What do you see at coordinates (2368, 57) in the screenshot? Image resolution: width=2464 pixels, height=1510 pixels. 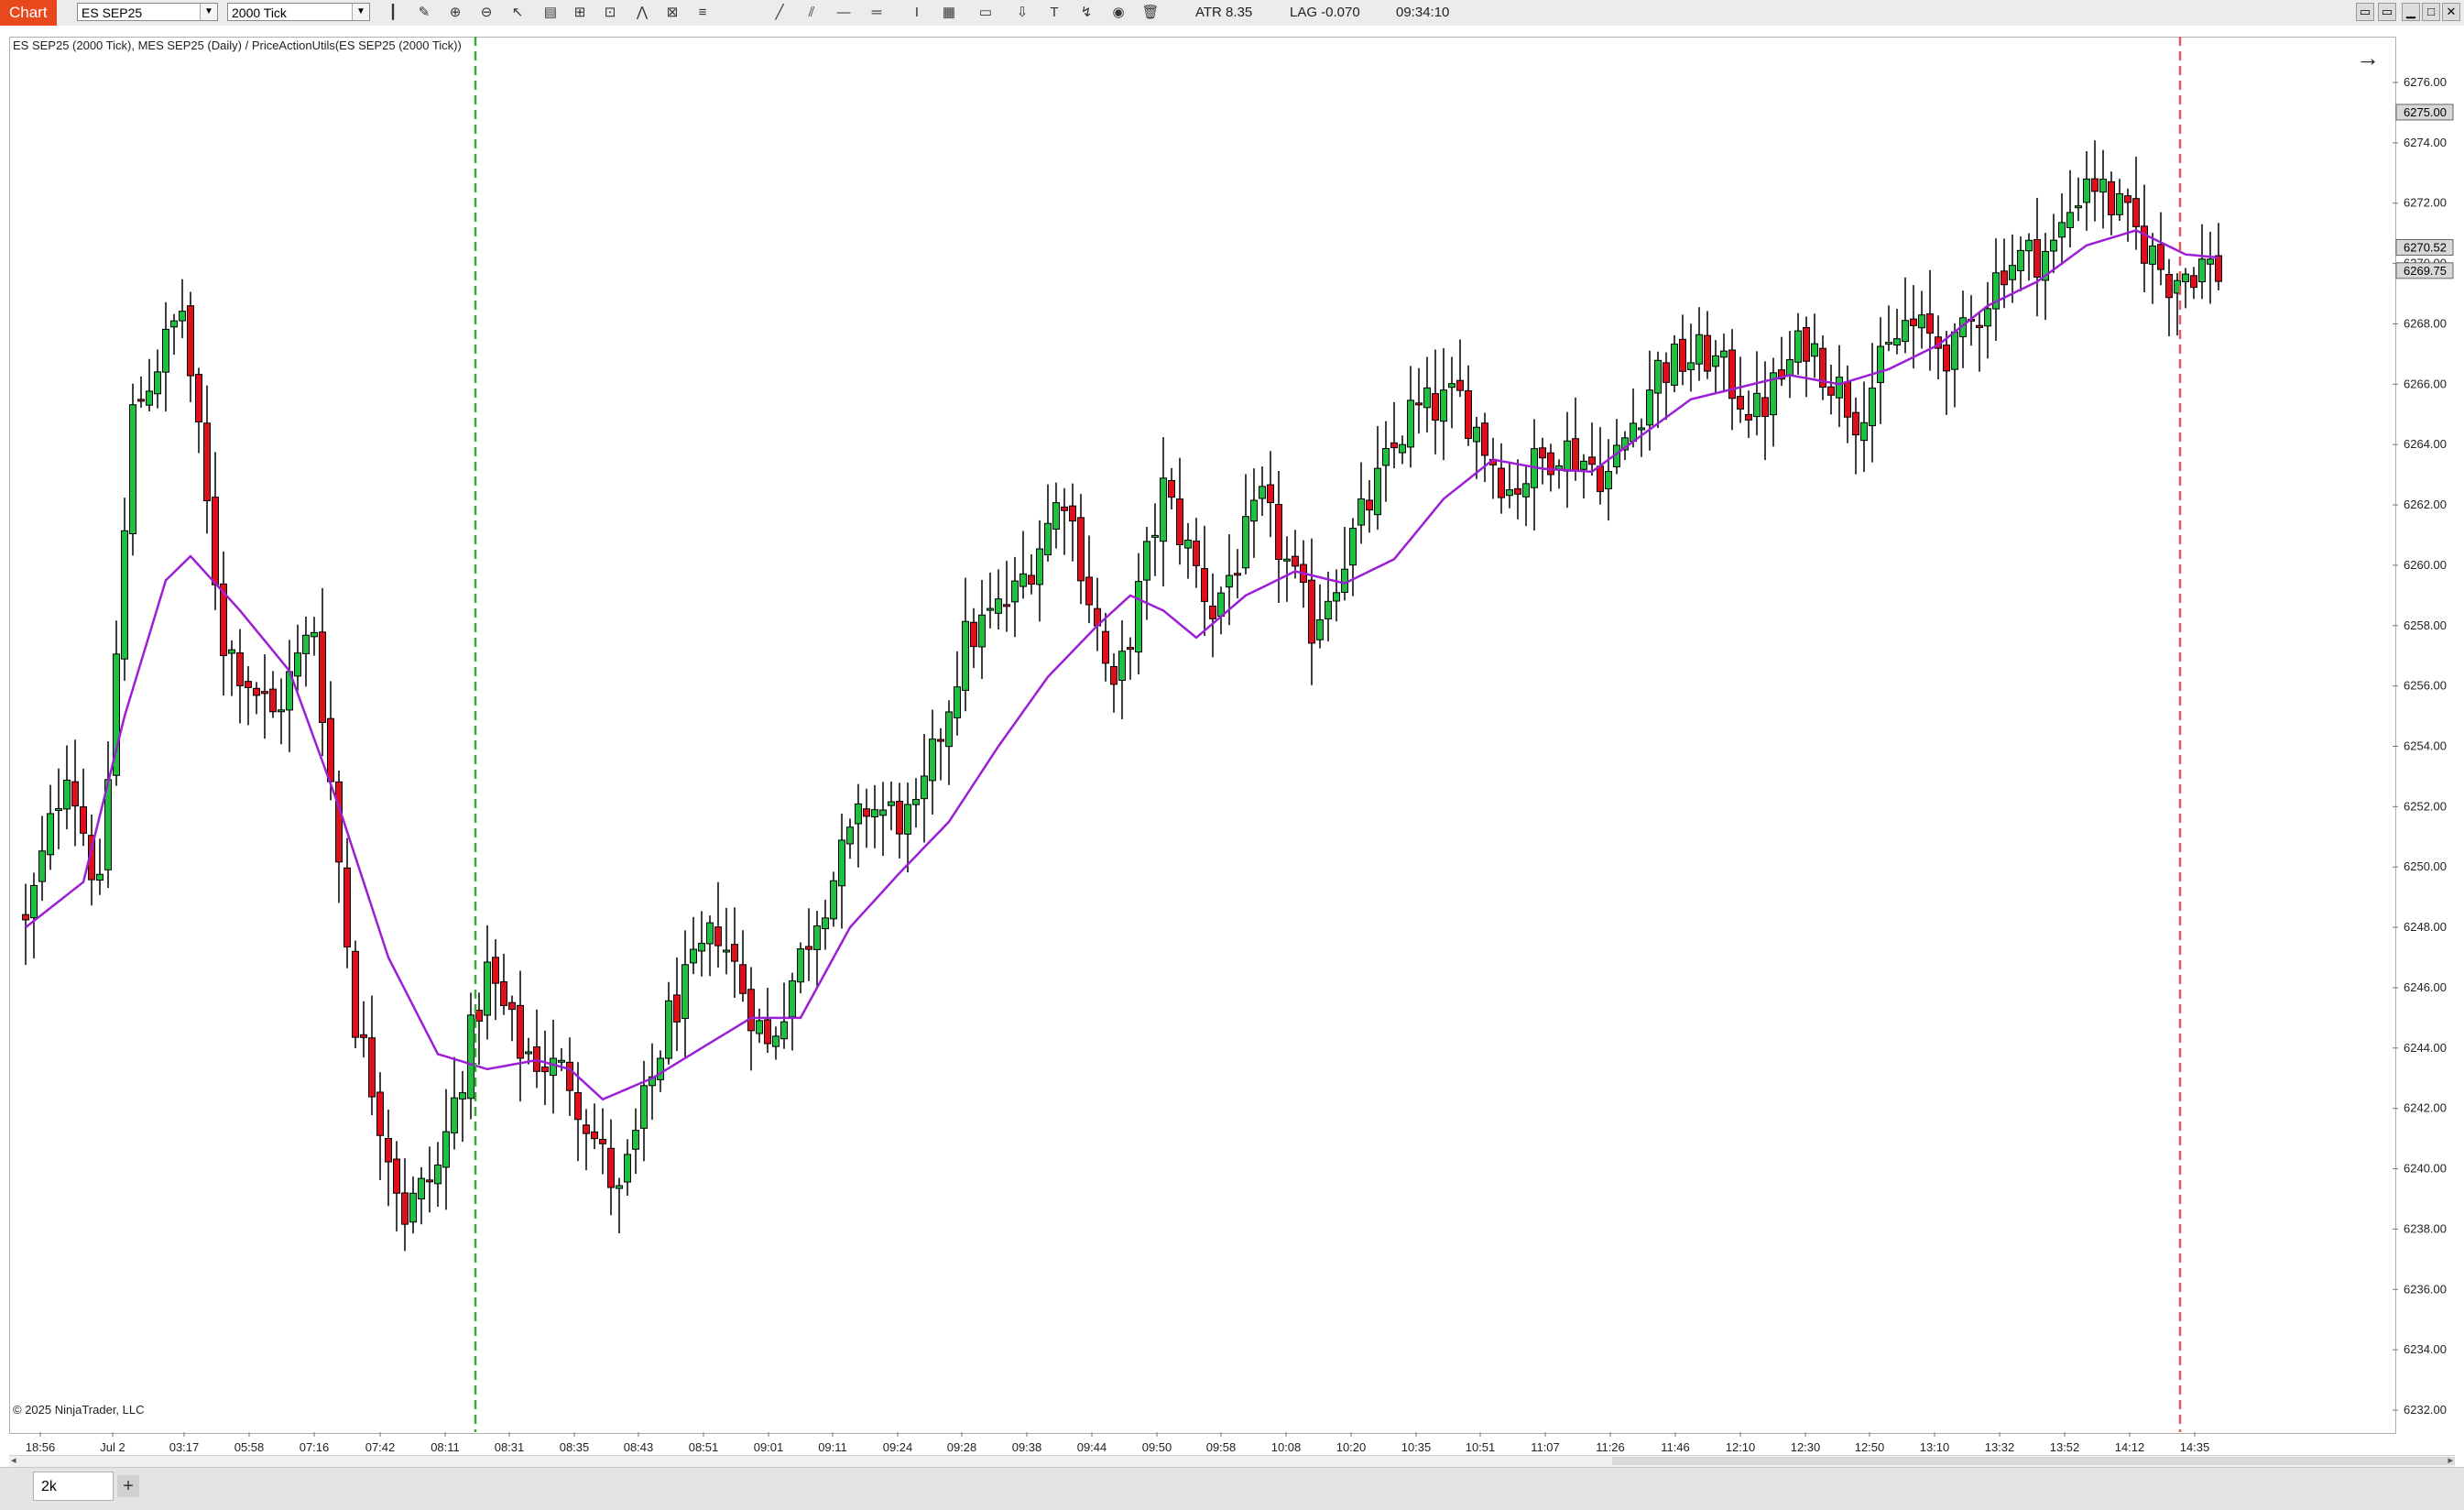 I see `arrow-right-icon: →` at bounding box center [2368, 57].